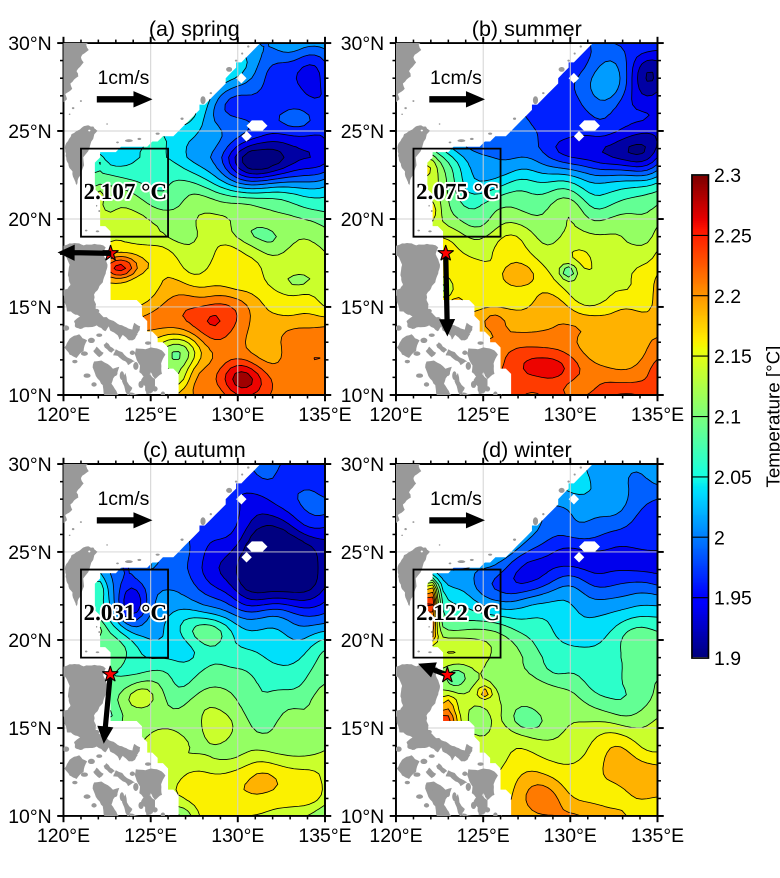 The width and height of the screenshot is (780, 878). What do you see at coordinates (771, 417) in the screenshot?
I see `svg-text: Temperature [°C]` at bounding box center [771, 417].